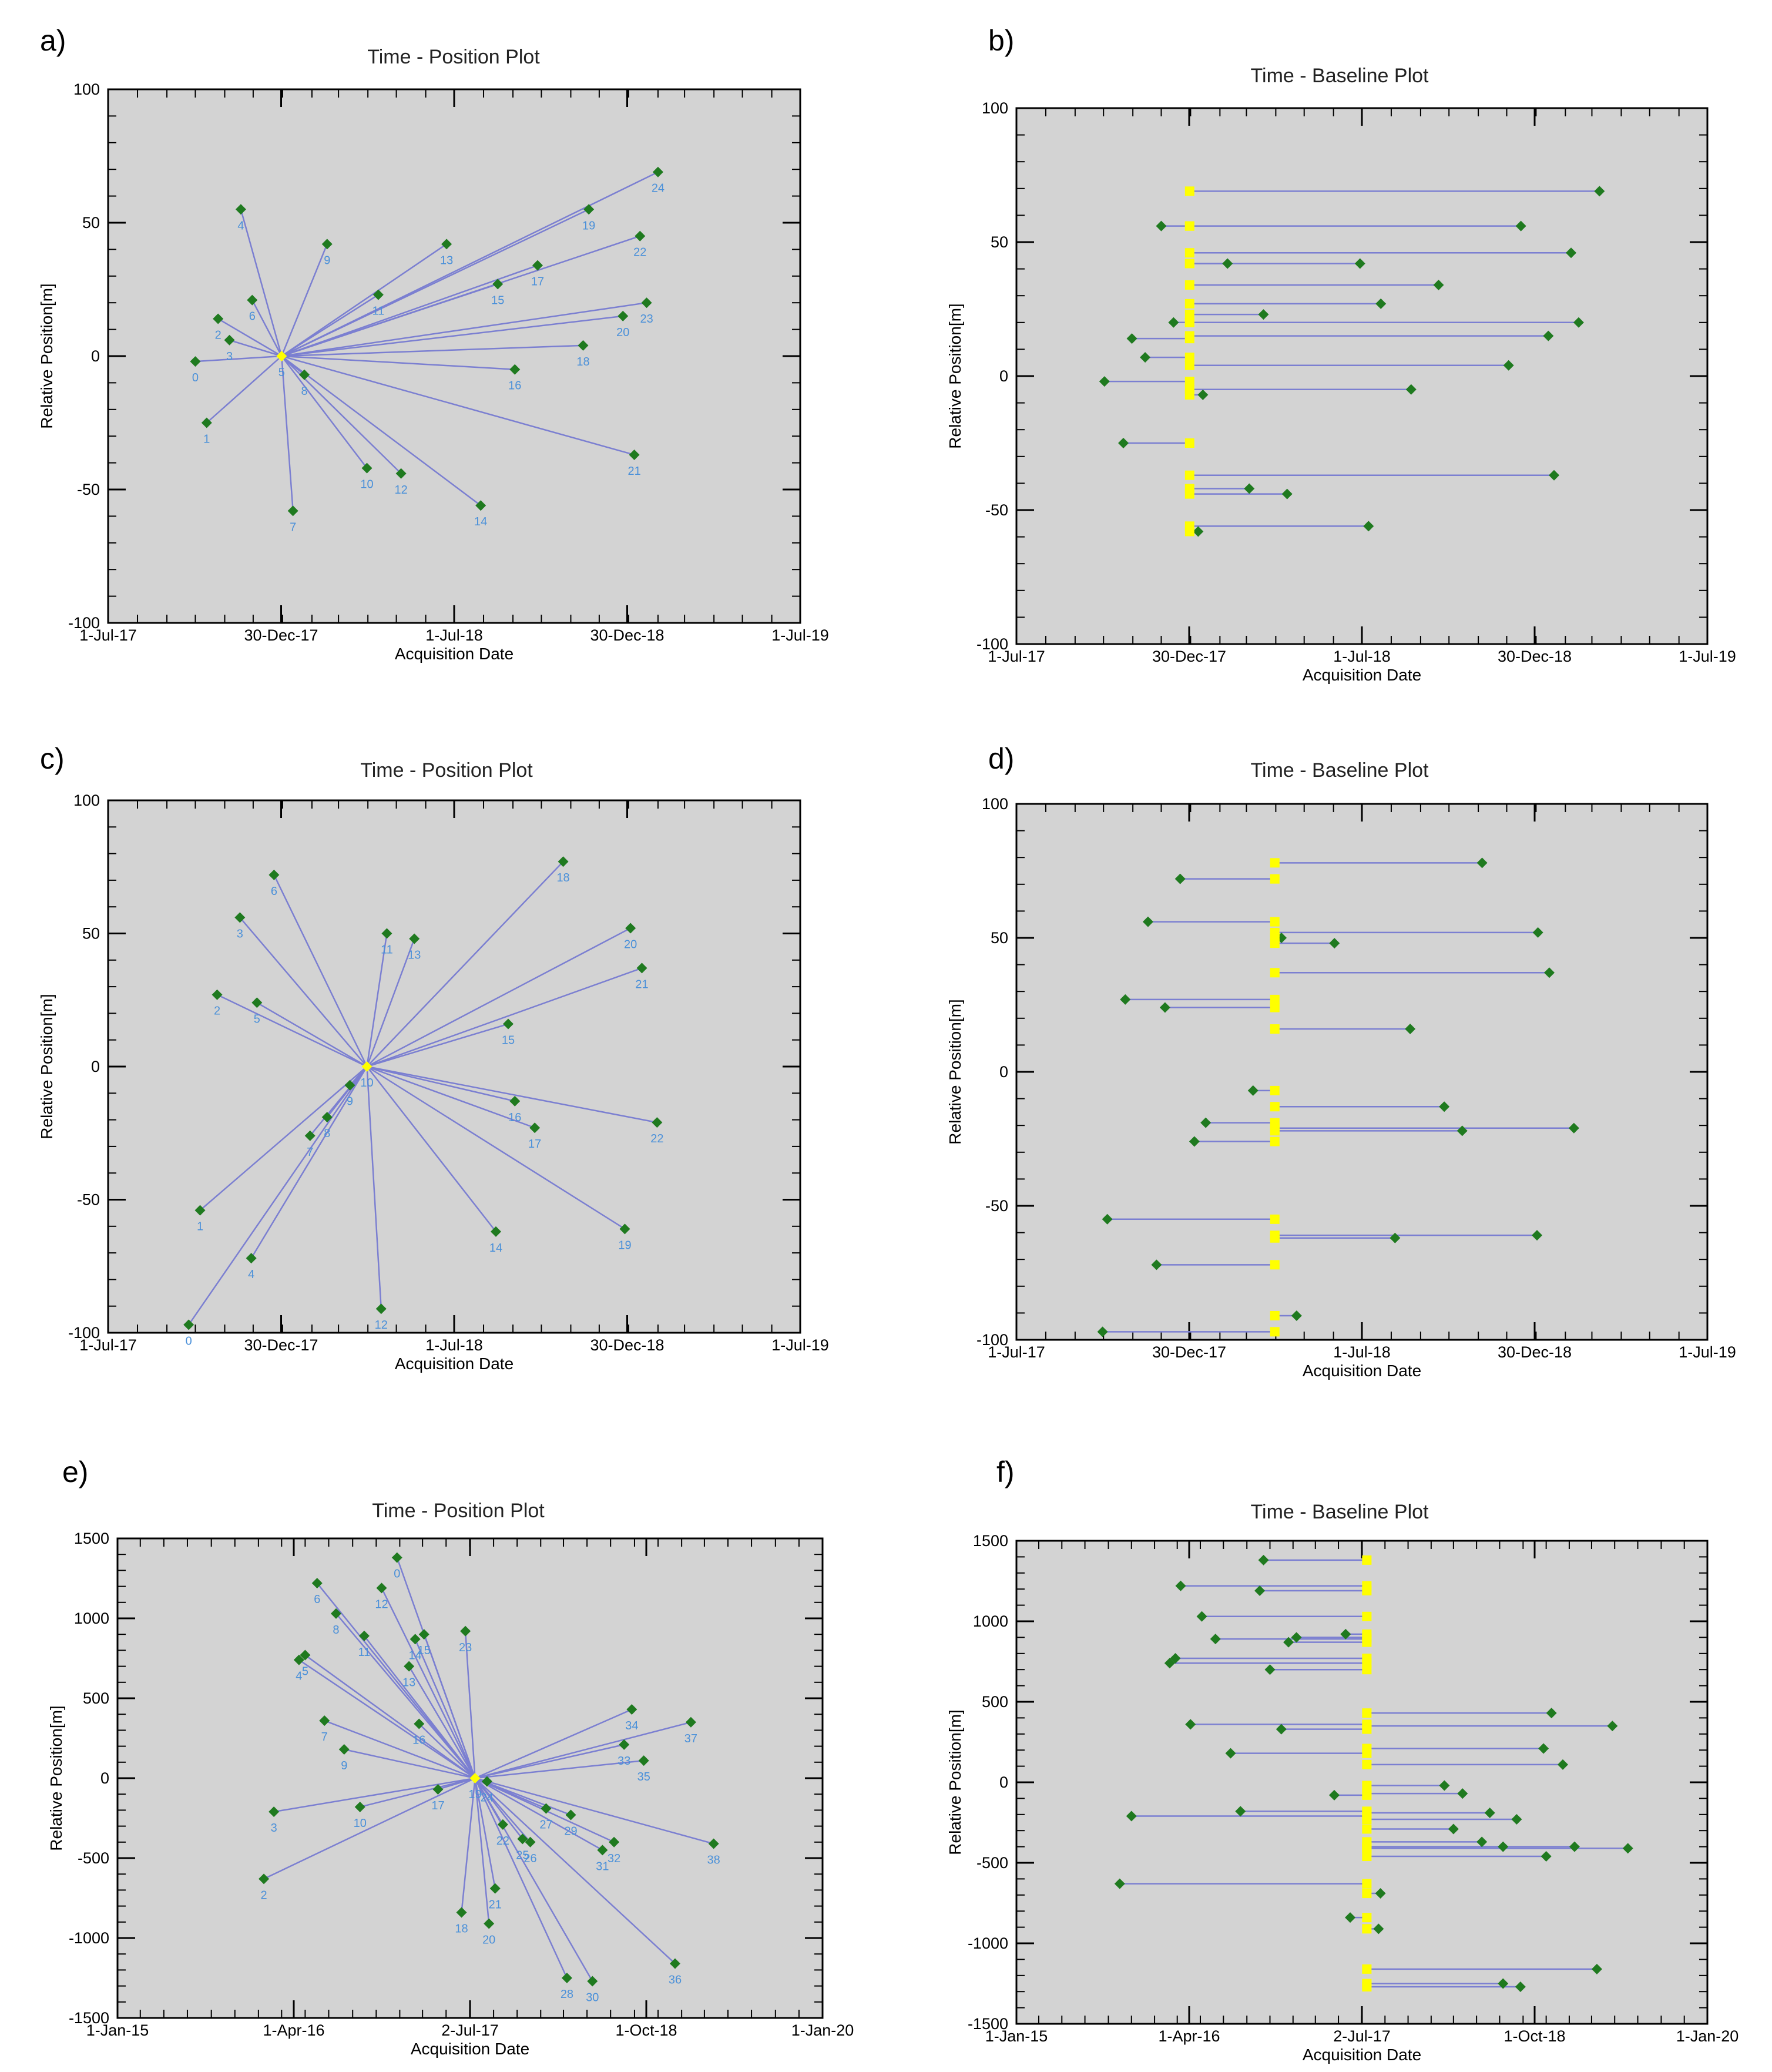 The image size is (1772, 2072). What do you see at coordinates (189, 1341) in the screenshot?
I see `point-label: 0` at bounding box center [189, 1341].